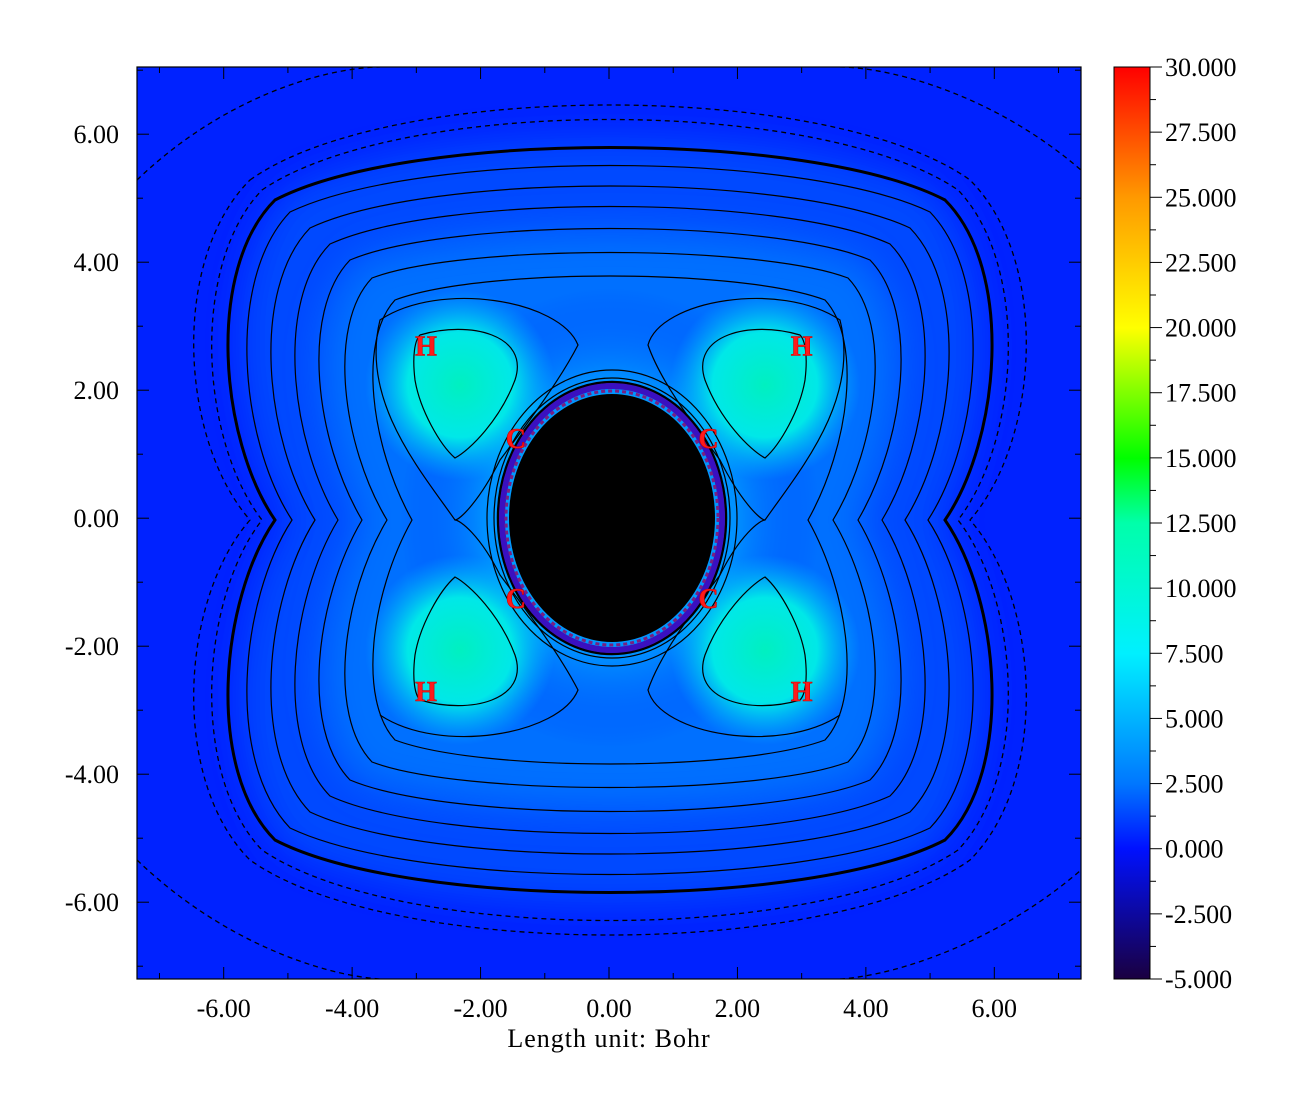  Describe the element at coordinates (995, 1008) in the screenshot. I see `x-tick-label: 6.00` at that location.